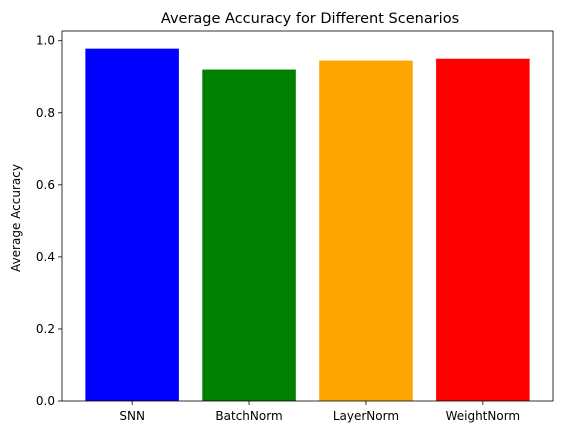  What do you see at coordinates (132, 416) in the screenshot?
I see `x-tick-label: SNN` at bounding box center [132, 416].